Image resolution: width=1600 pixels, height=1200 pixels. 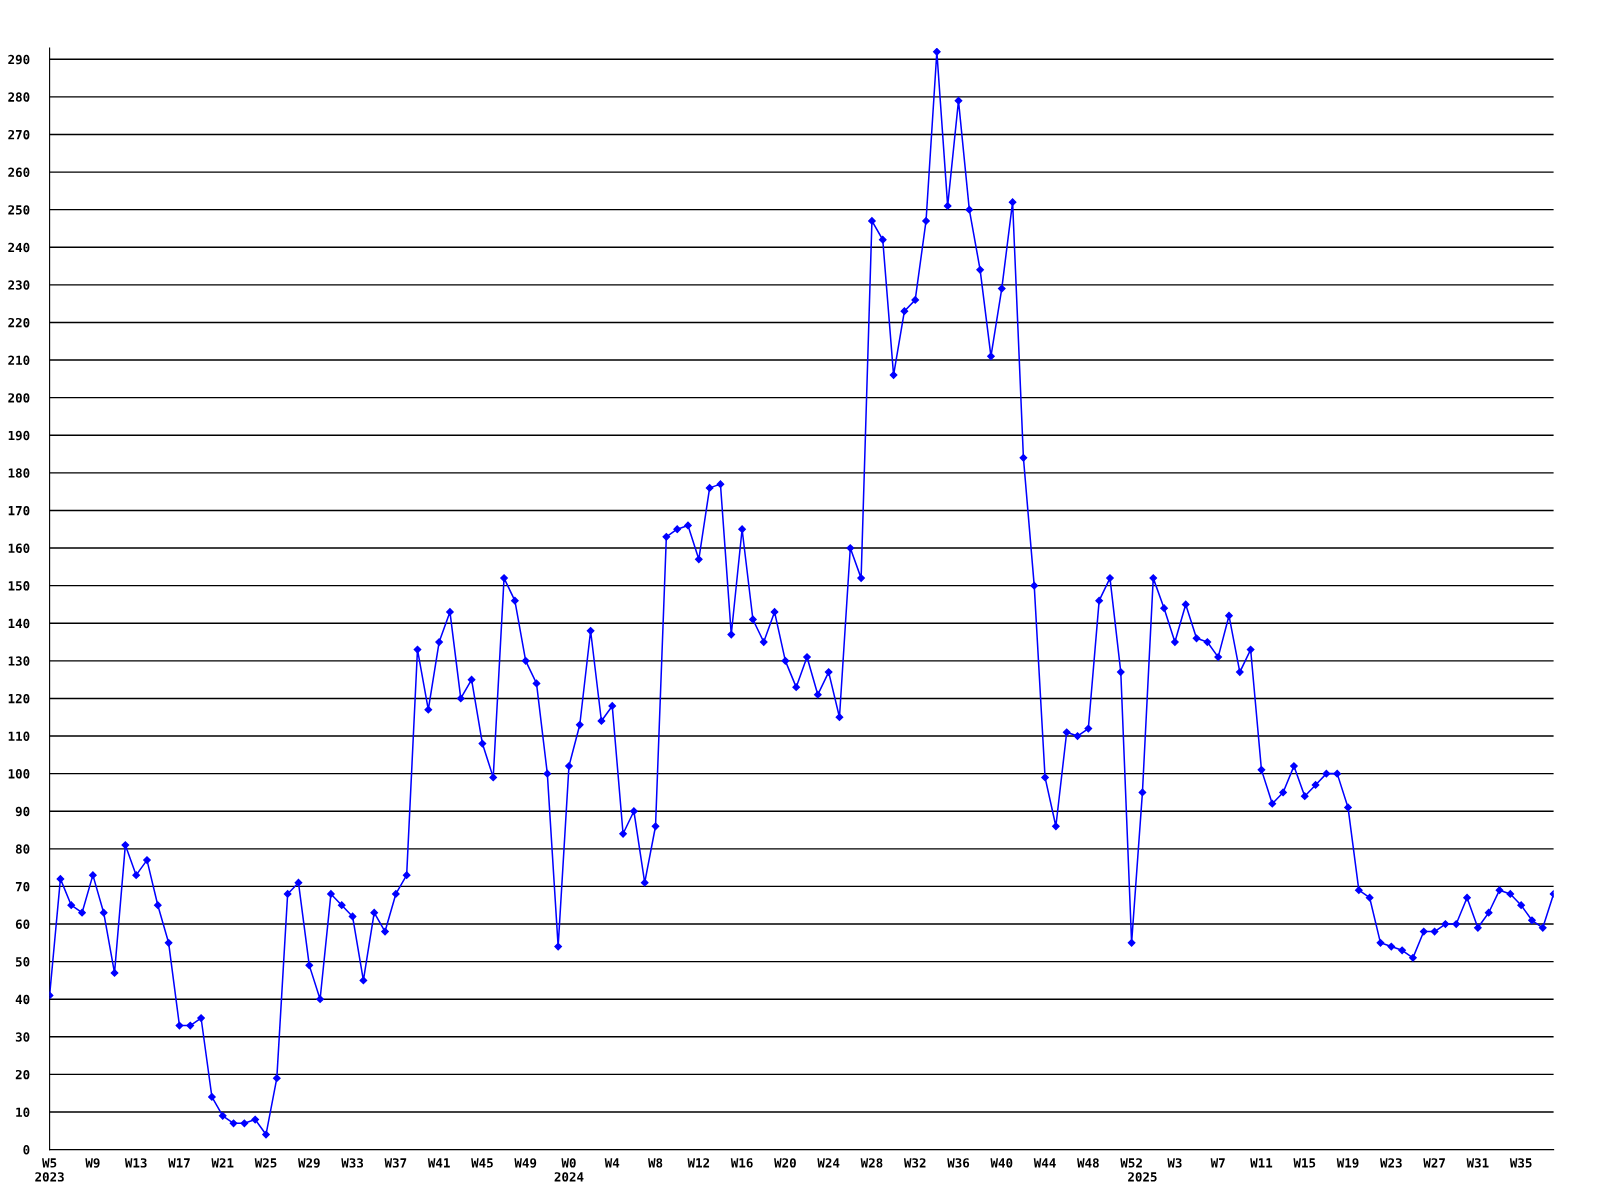 I want to click on y-tick-label: 10, so click(x=23, y=1112).